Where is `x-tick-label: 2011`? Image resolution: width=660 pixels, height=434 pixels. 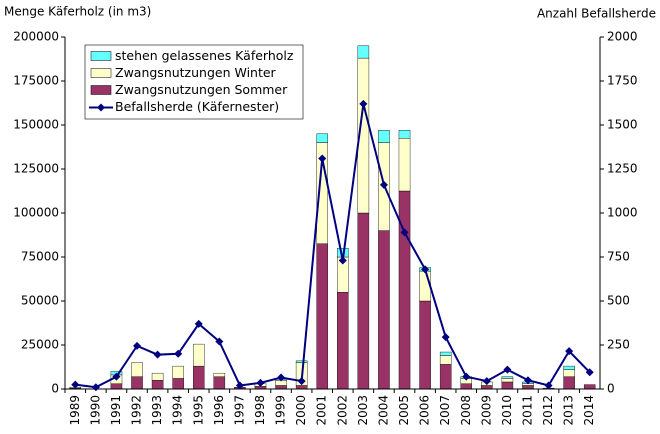 x-tick-label: 2011 is located at coordinates (527, 410).